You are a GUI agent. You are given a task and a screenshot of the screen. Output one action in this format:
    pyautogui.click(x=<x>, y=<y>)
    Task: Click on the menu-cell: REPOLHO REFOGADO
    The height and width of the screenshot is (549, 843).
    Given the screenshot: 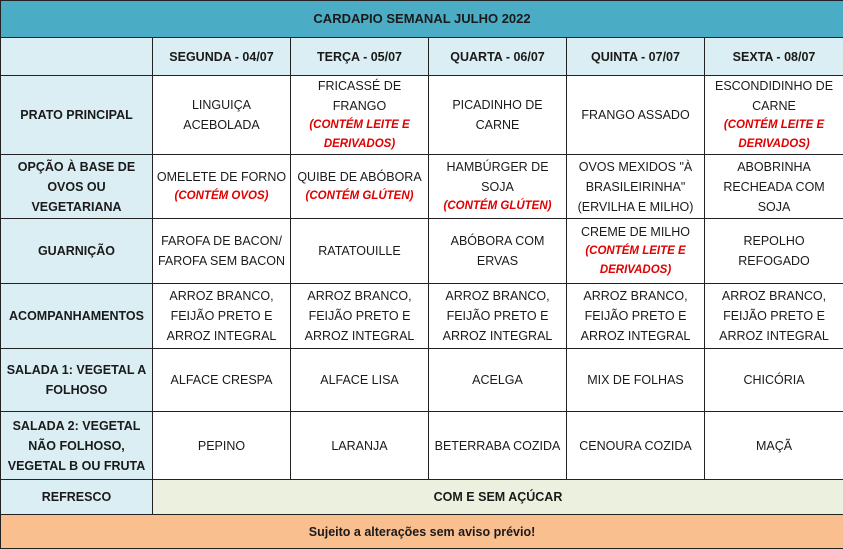 What is the action you would take?
    pyautogui.click(x=774, y=251)
    